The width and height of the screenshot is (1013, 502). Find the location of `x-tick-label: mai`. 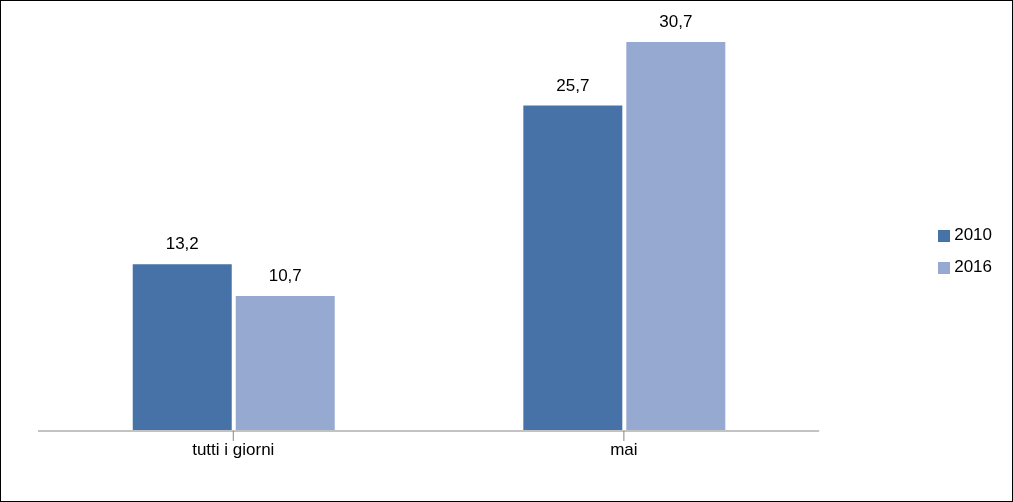

x-tick-label: mai is located at coordinates (624, 450).